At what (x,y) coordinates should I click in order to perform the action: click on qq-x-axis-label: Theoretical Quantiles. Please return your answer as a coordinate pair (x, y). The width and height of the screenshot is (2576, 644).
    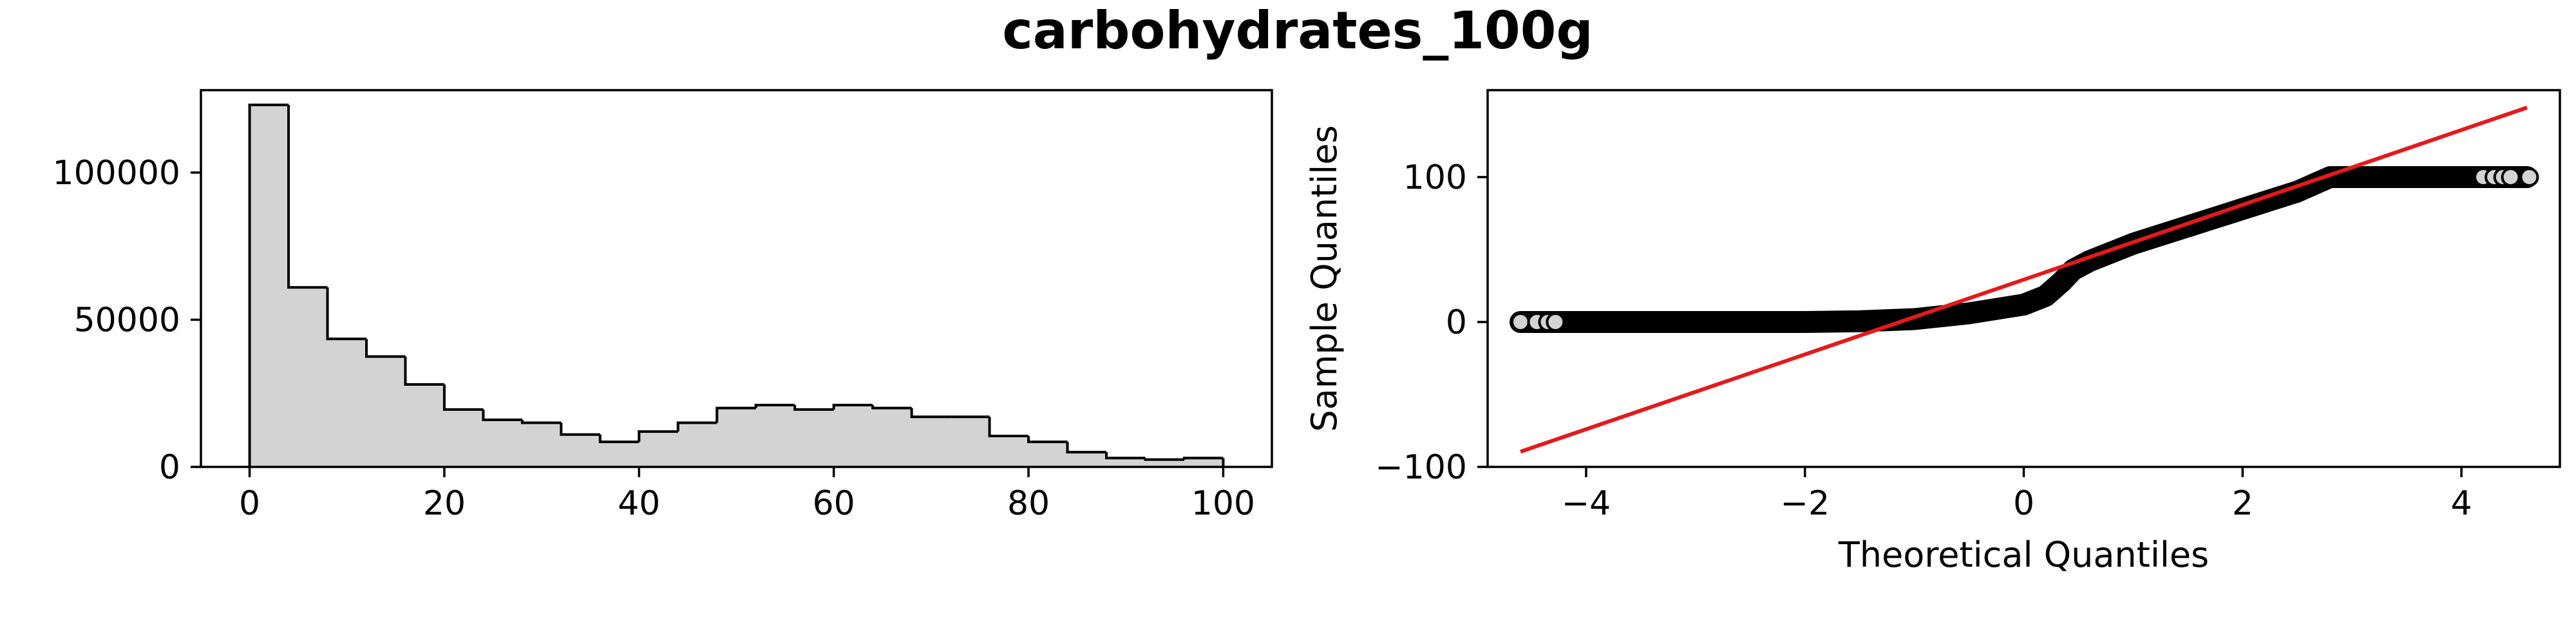
    Looking at the image, I should click on (2024, 555).